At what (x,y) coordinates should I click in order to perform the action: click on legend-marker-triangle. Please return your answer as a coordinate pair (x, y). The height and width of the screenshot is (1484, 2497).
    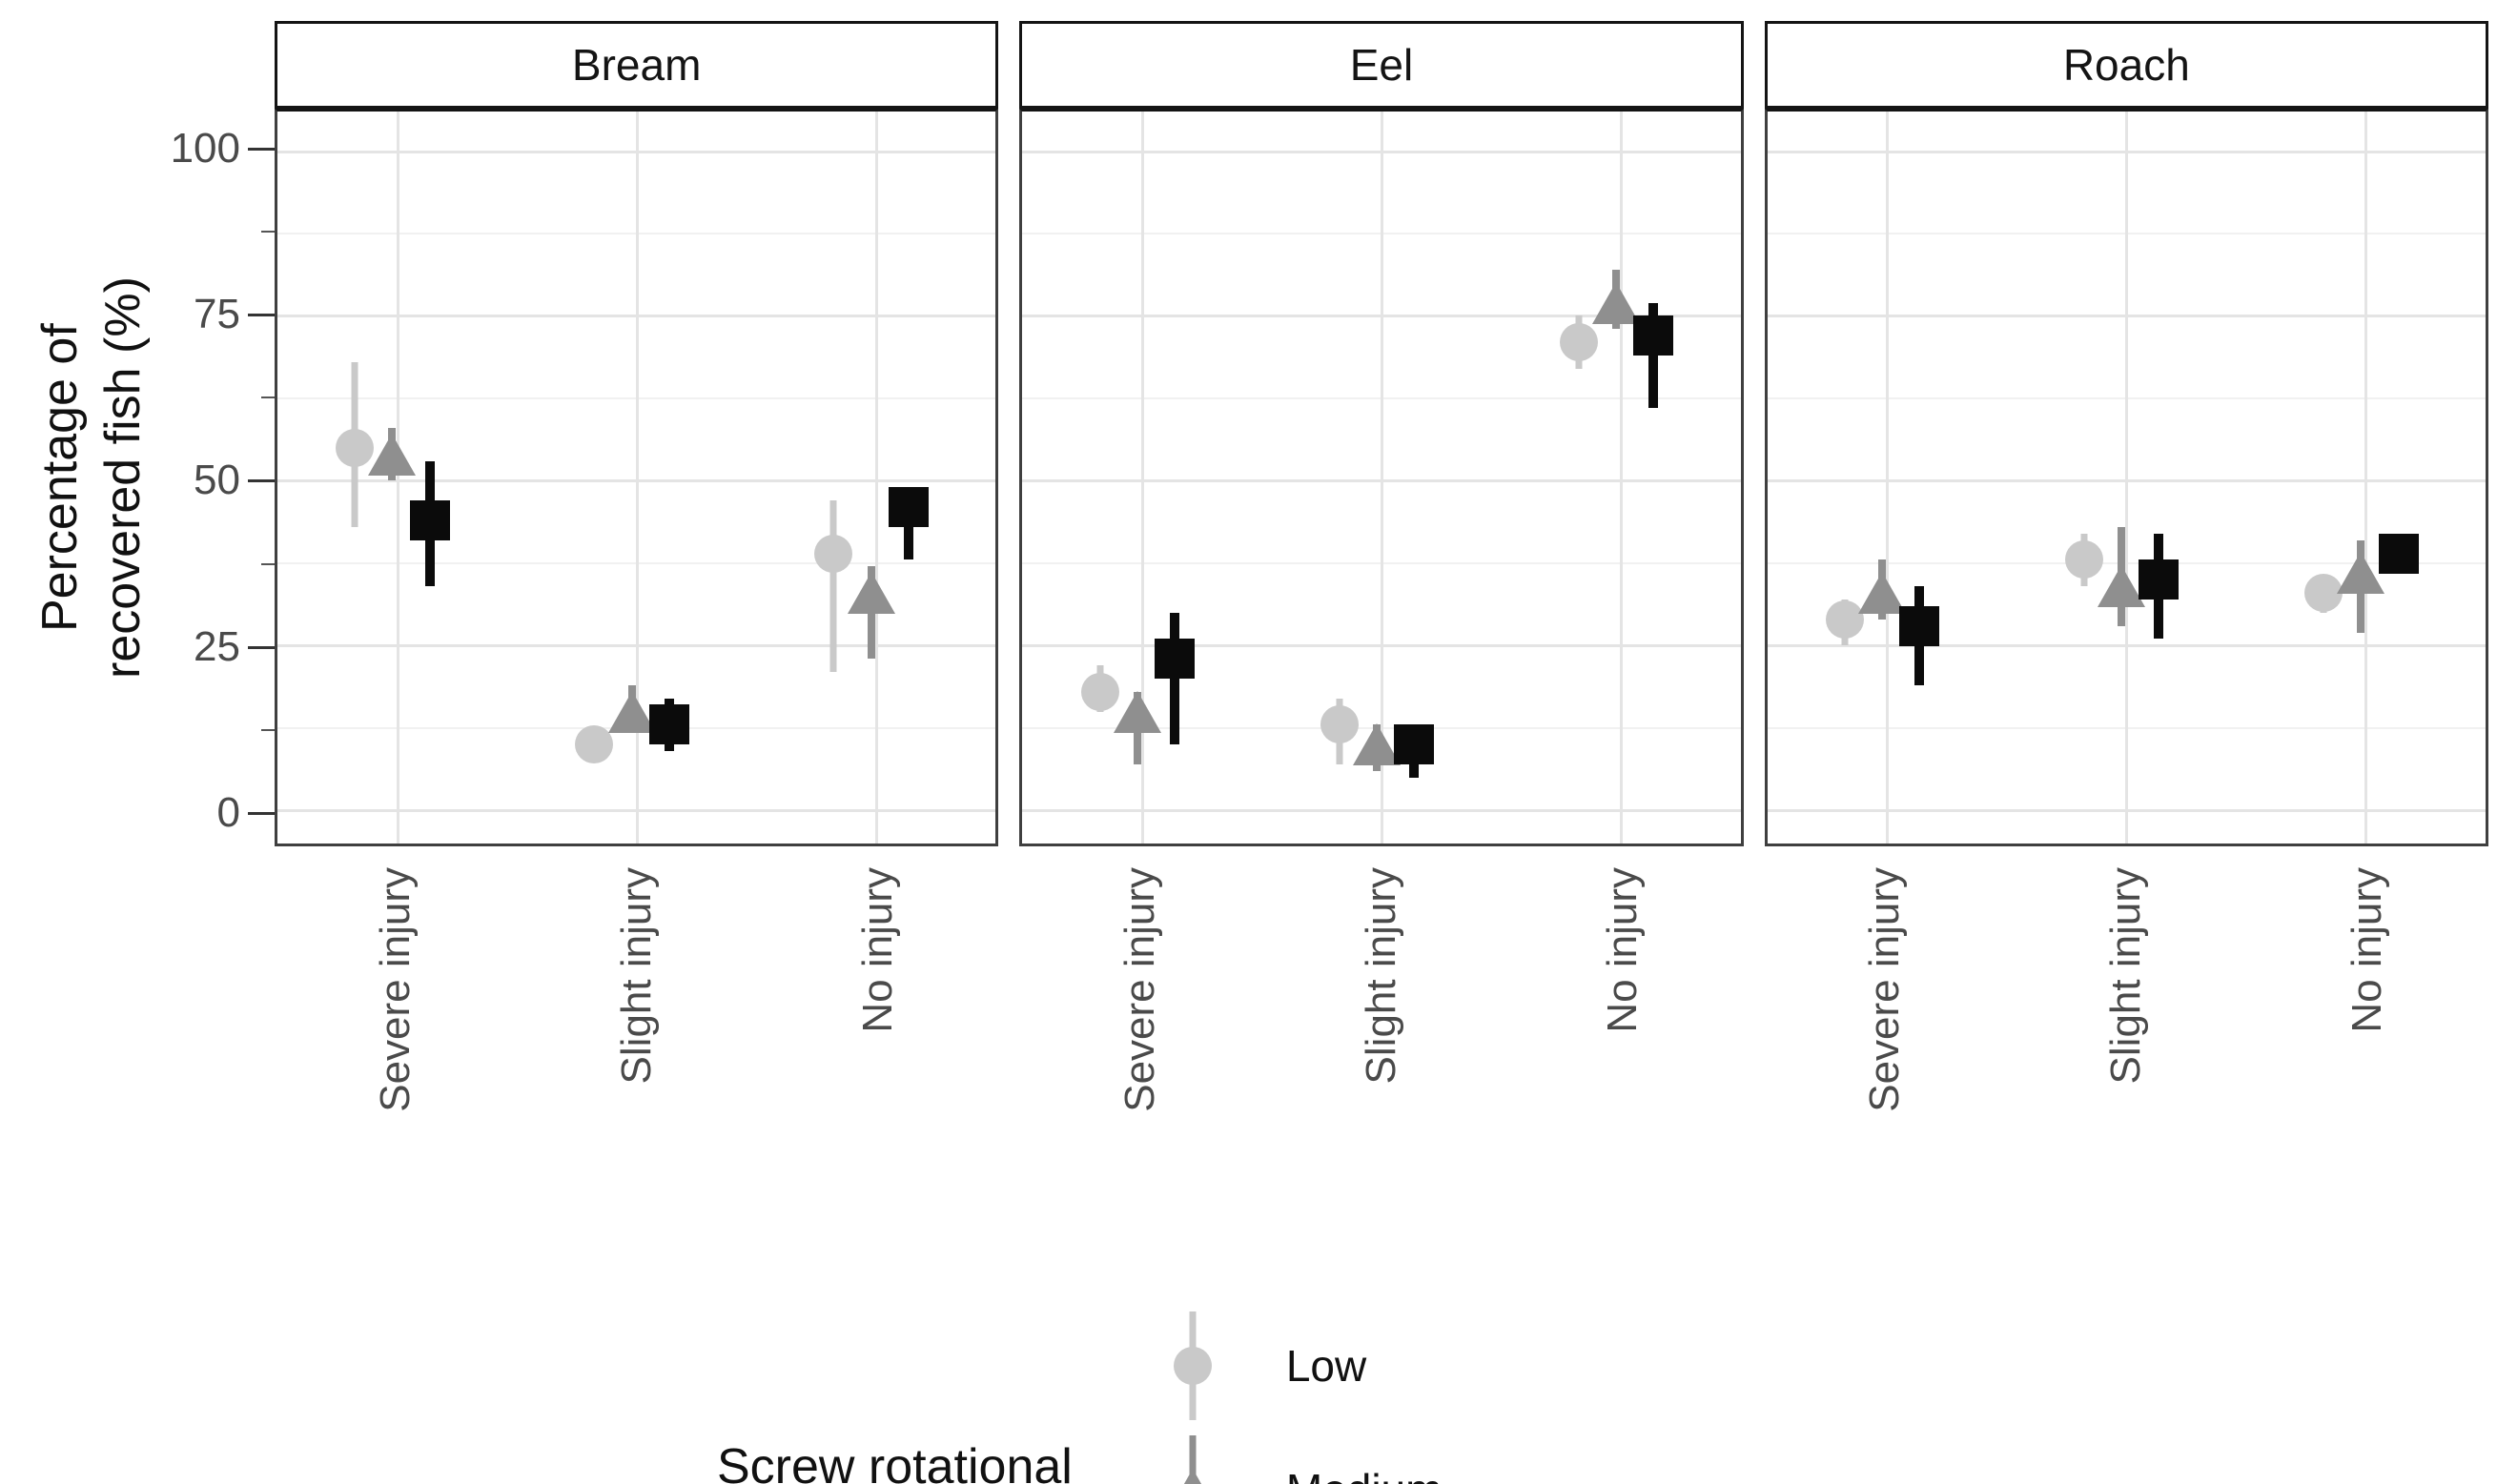
    Looking at the image, I should click on (1193, 1476).